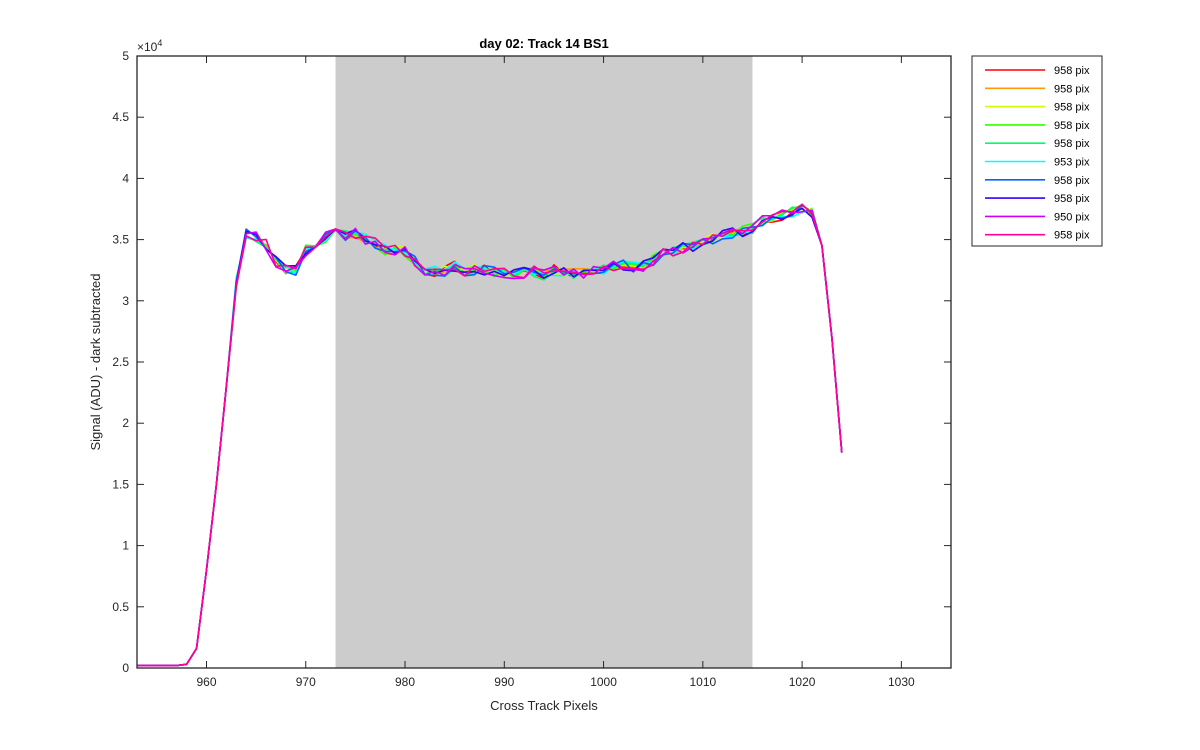  What do you see at coordinates (603, 682) in the screenshot?
I see `x-tick-label: 1000` at bounding box center [603, 682].